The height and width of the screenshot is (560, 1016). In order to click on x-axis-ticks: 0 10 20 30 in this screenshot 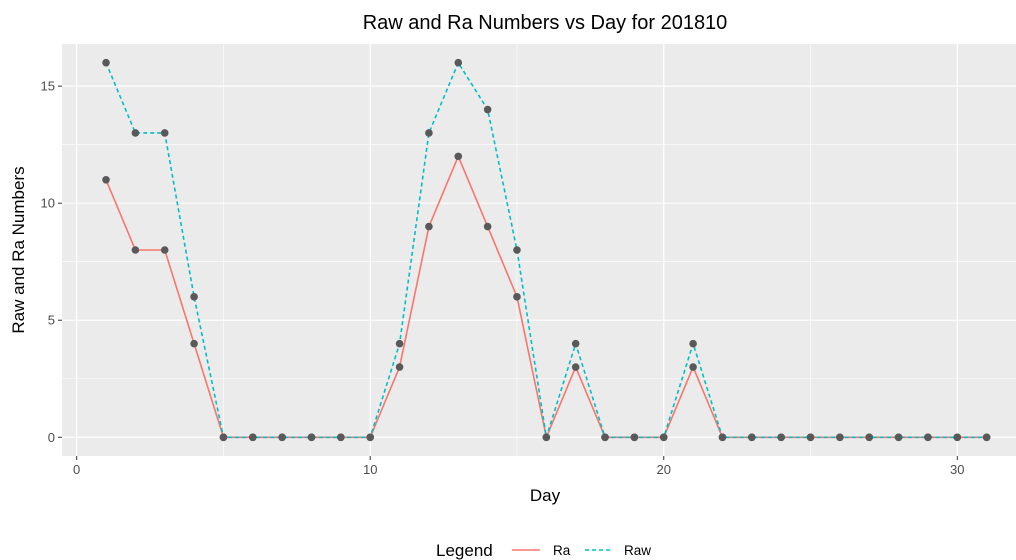, I will do `click(519, 466)`.